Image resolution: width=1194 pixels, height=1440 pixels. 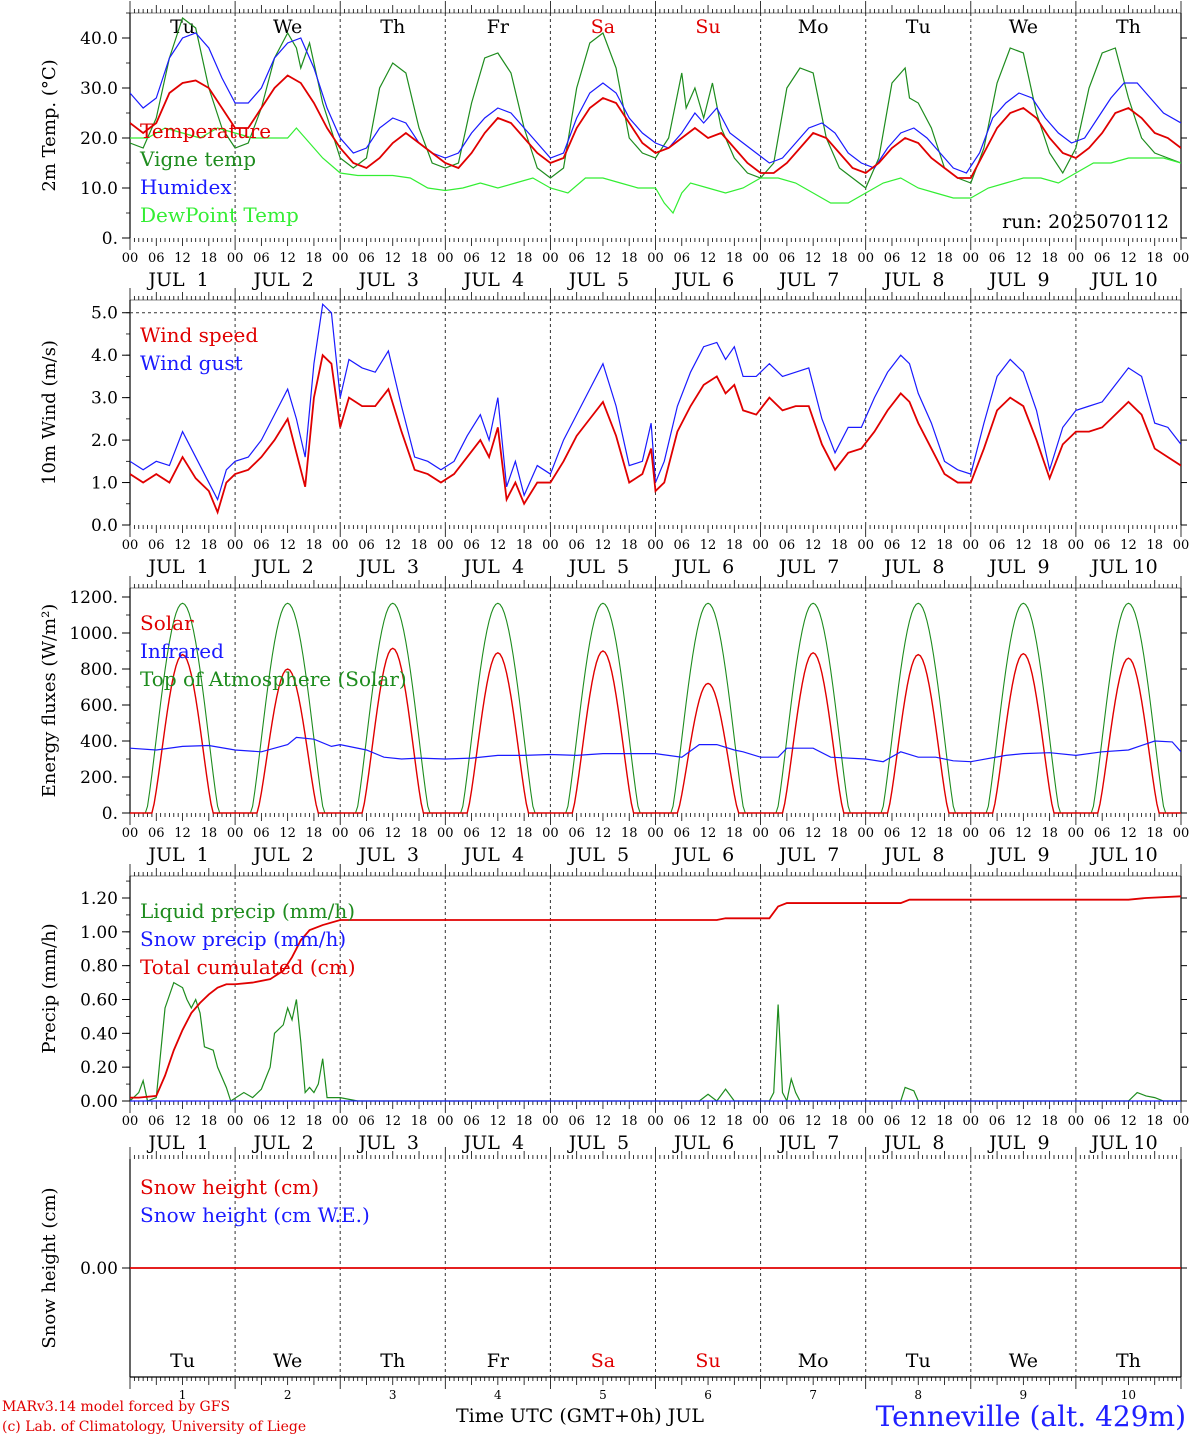 I want to click on day-of-week-label: We, so click(x=287, y=1361).